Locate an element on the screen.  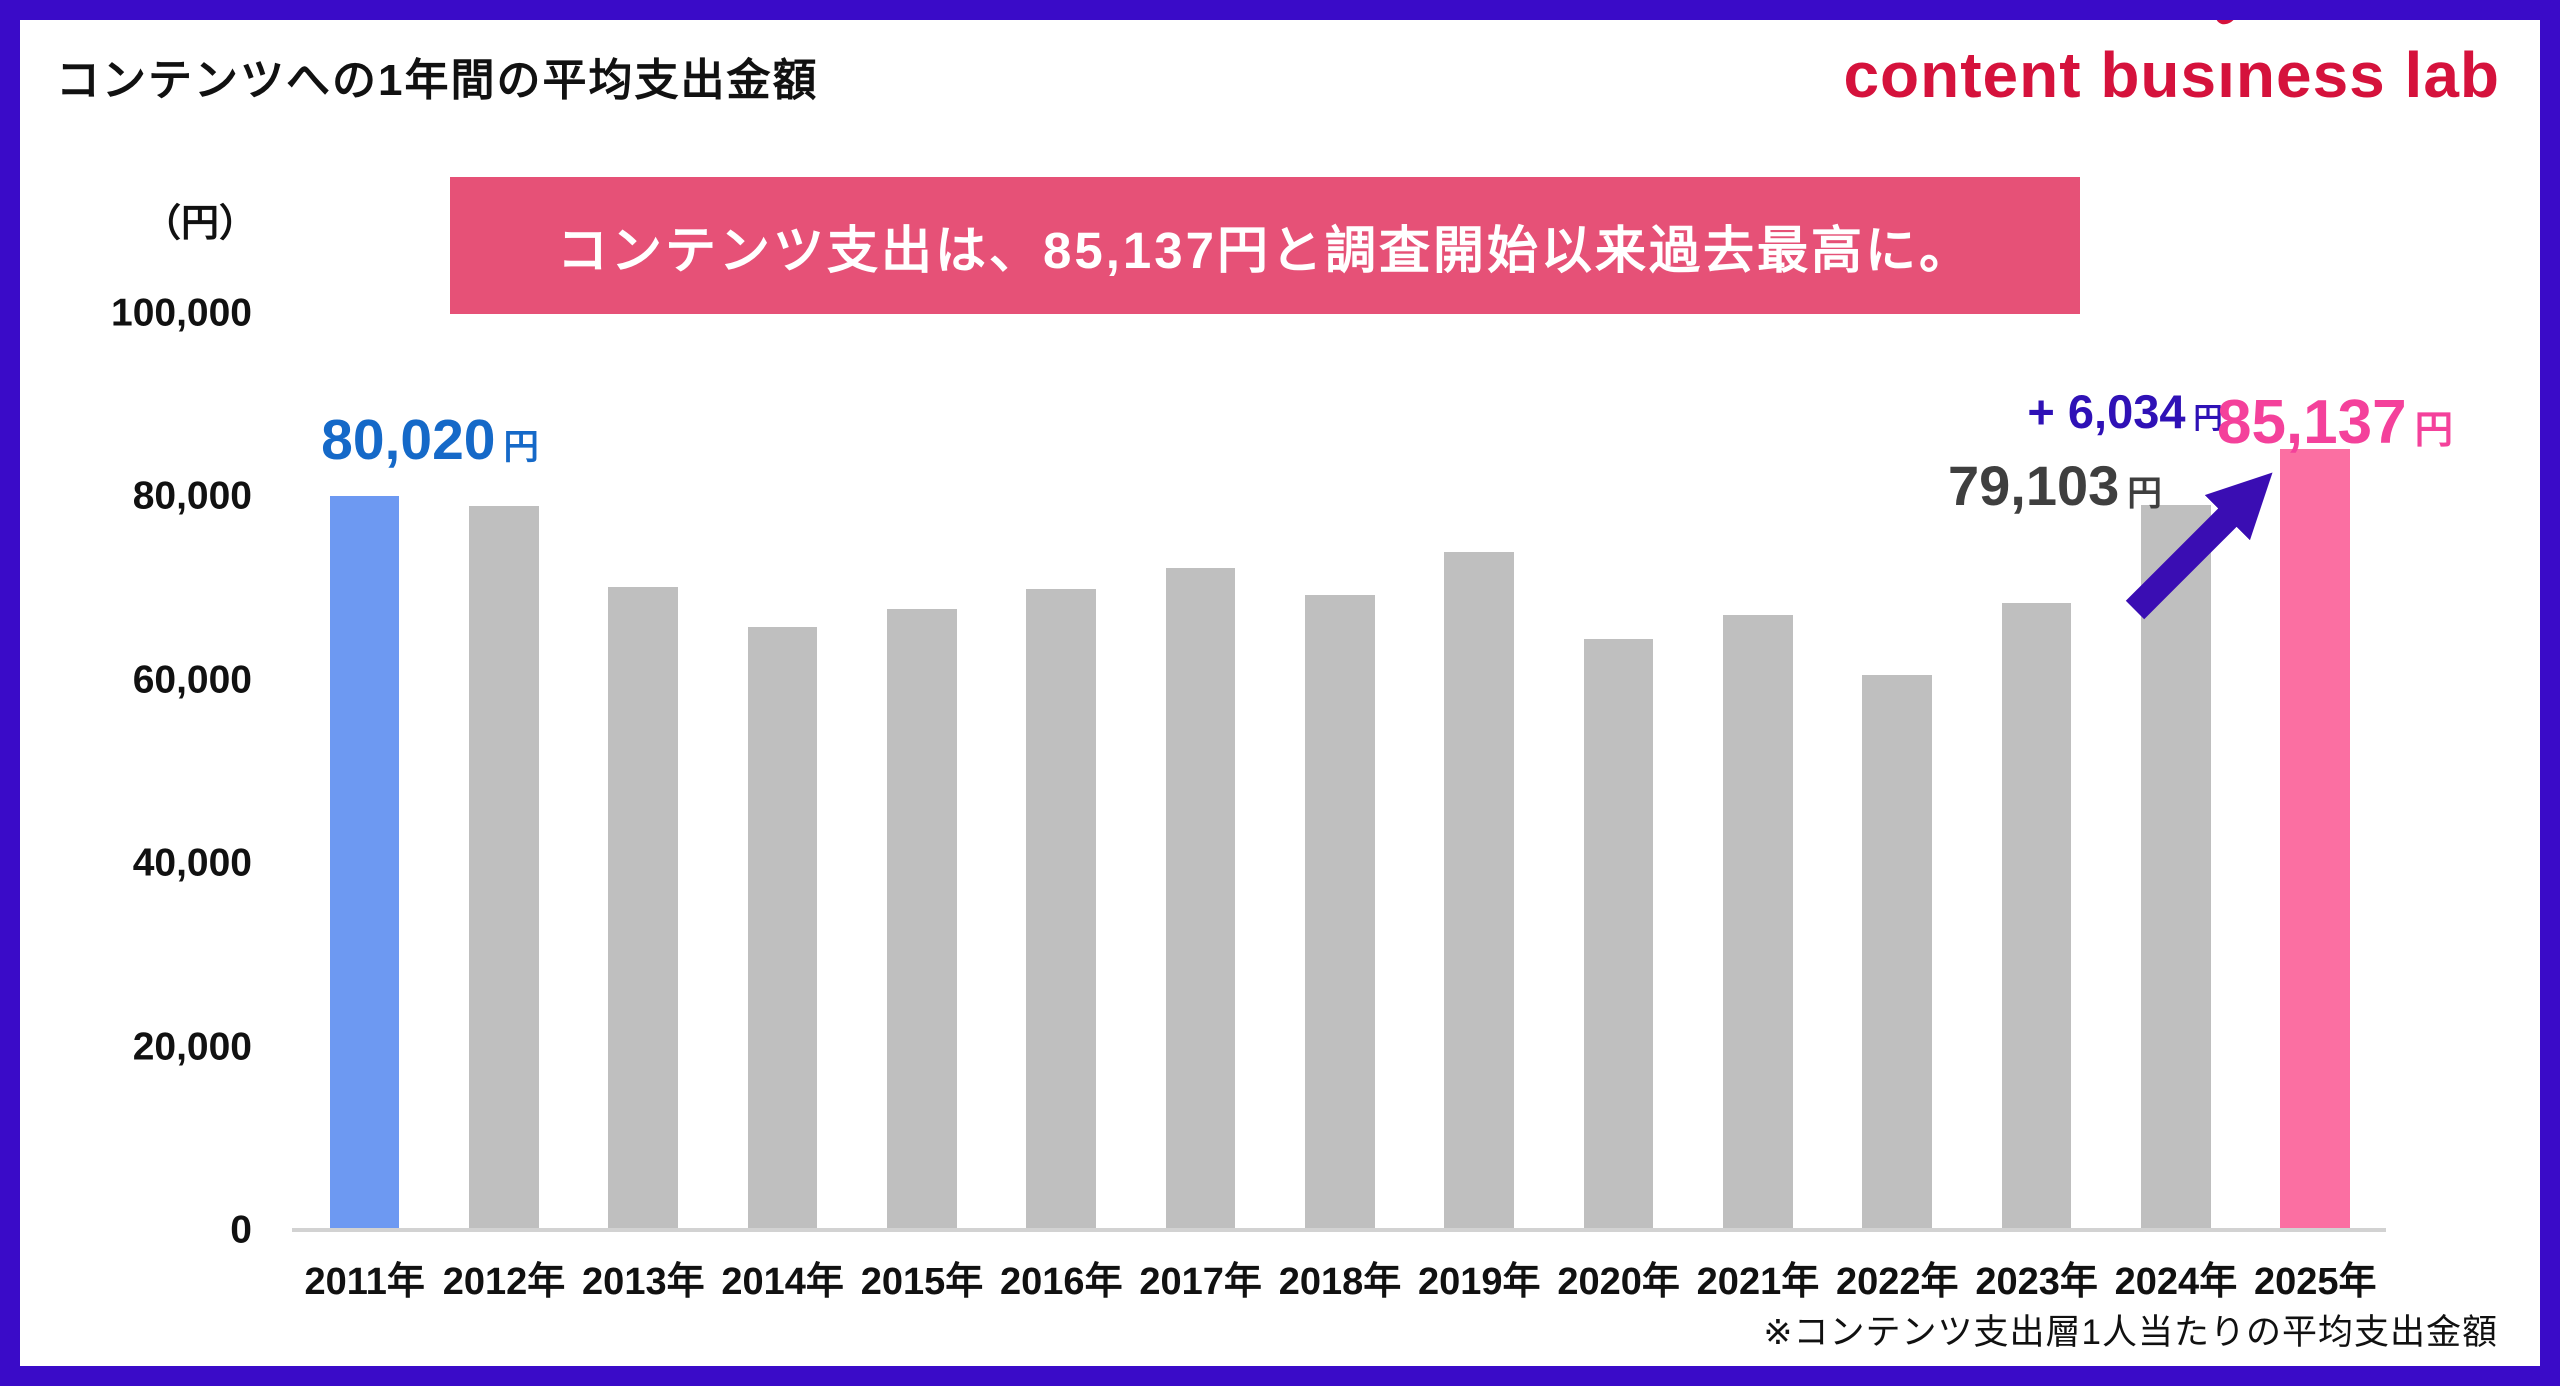
logo-letter-i: ı is located at coordinates (2226, 68).